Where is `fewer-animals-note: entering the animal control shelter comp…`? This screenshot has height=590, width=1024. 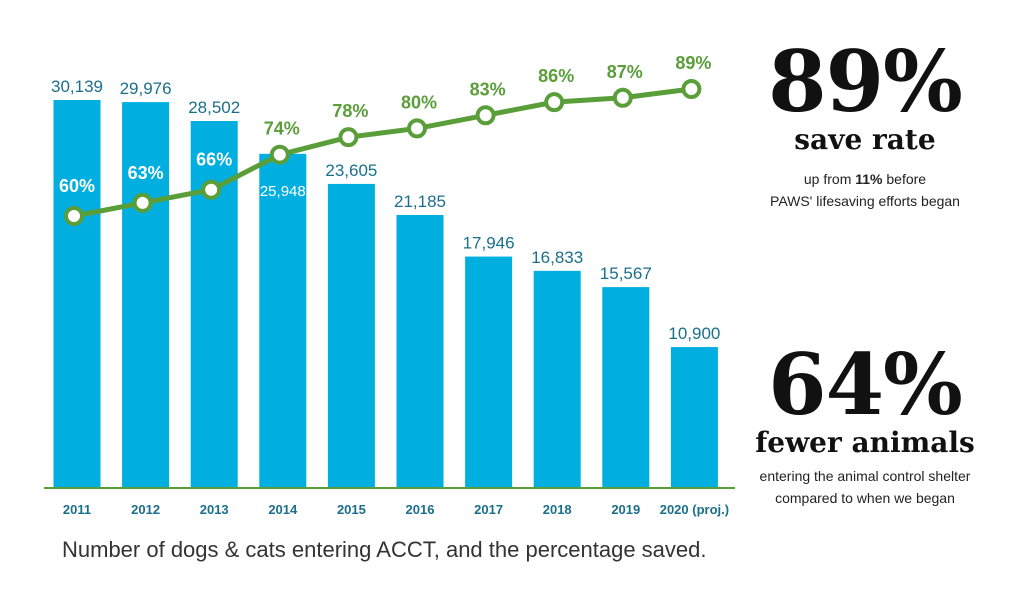
fewer-animals-note: entering the animal control shelter comp… is located at coordinates (865, 487).